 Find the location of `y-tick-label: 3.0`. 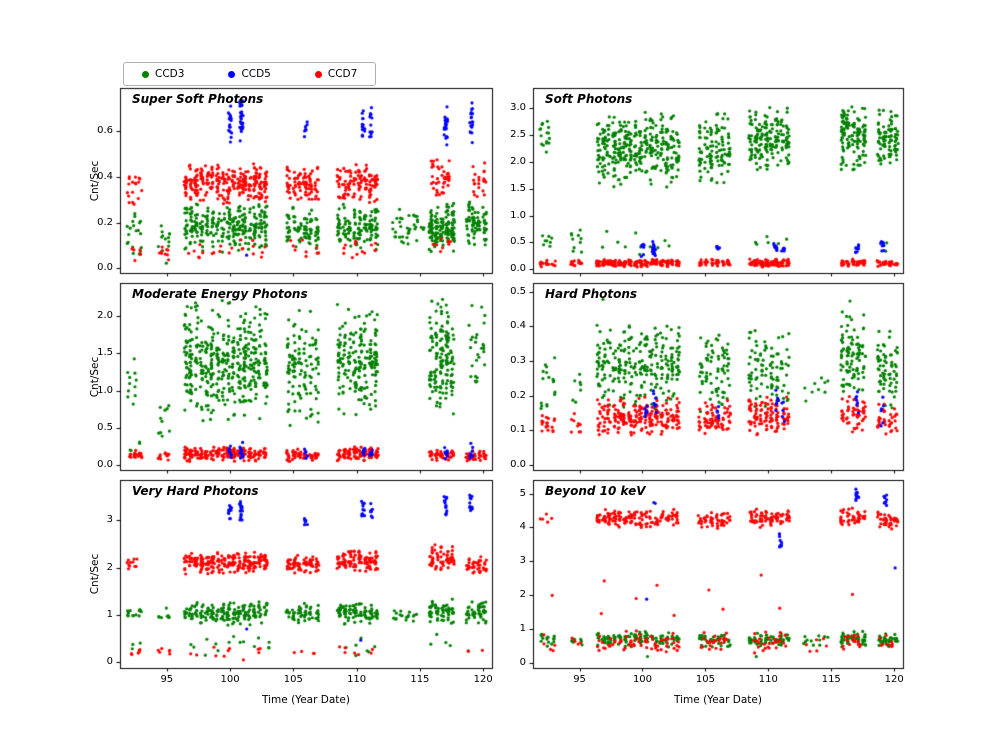

y-tick-label: 3.0 is located at coordinates (518, 108).